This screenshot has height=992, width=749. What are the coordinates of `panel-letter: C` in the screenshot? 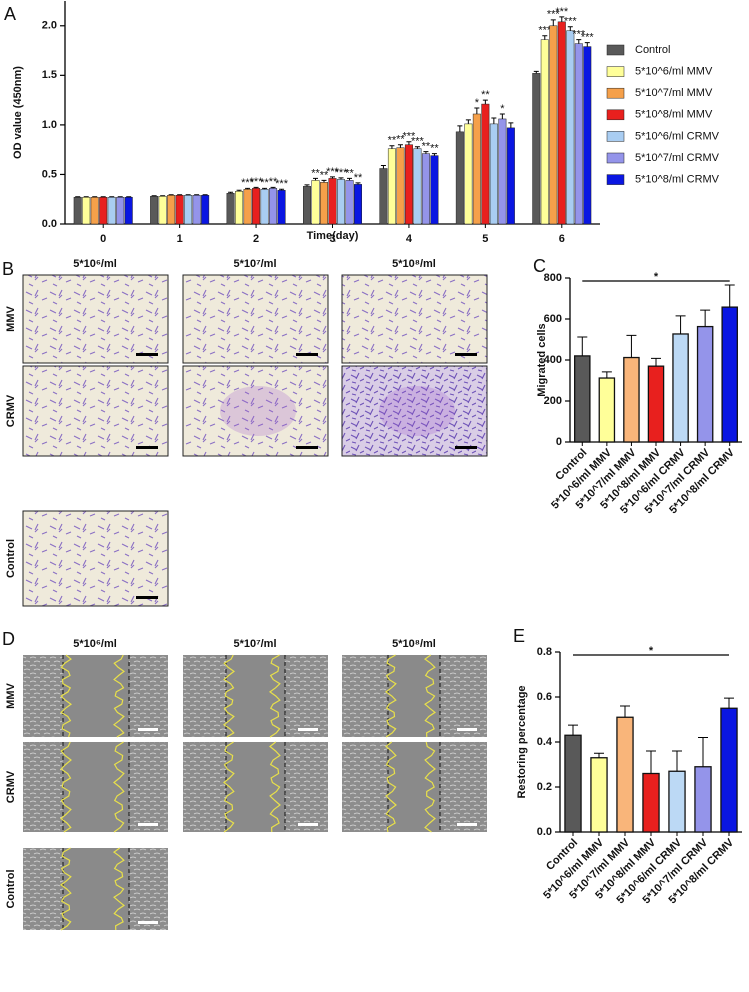 It's located at (539, 266).